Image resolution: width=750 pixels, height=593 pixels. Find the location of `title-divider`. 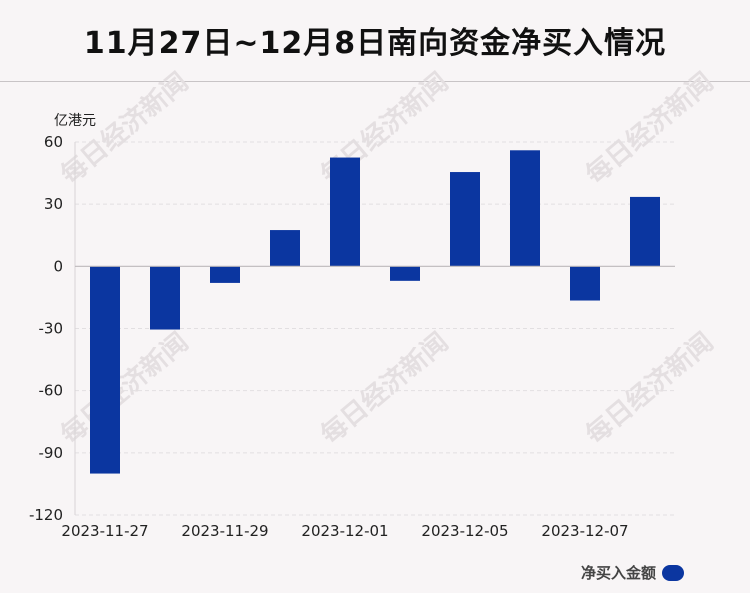

title-divider is located at coordinates (375, 81).